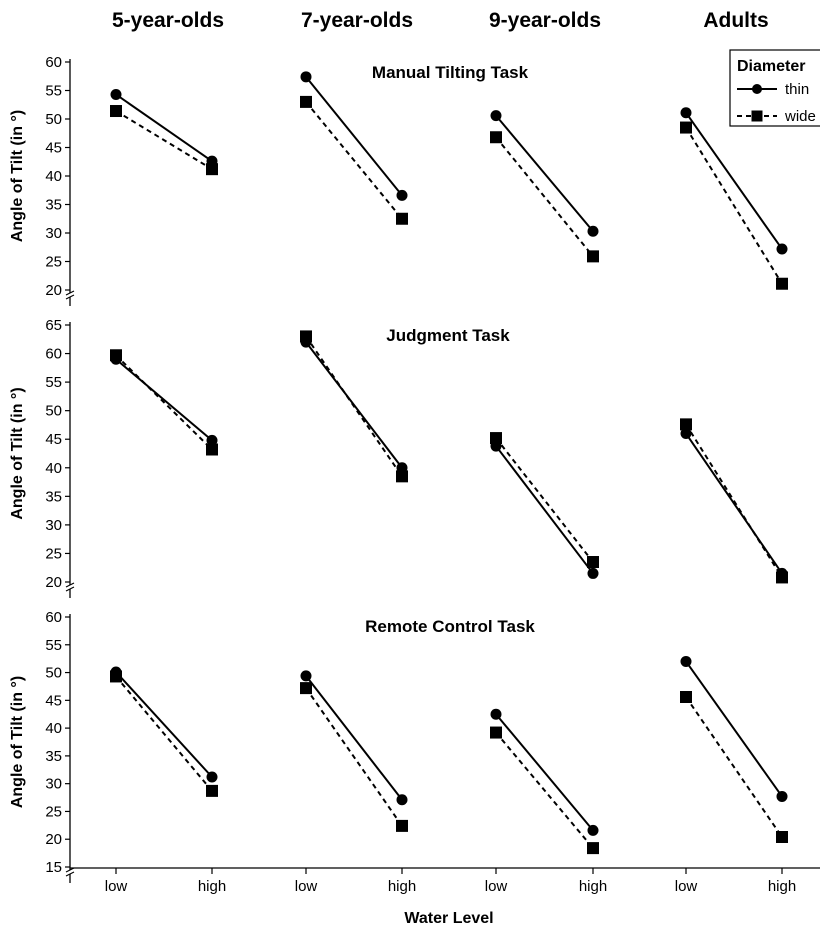  What do you see at coordinates (774, 88) in the screenshot?
I see `legend: Diameter thin wide` at bounding box center [774, 88].